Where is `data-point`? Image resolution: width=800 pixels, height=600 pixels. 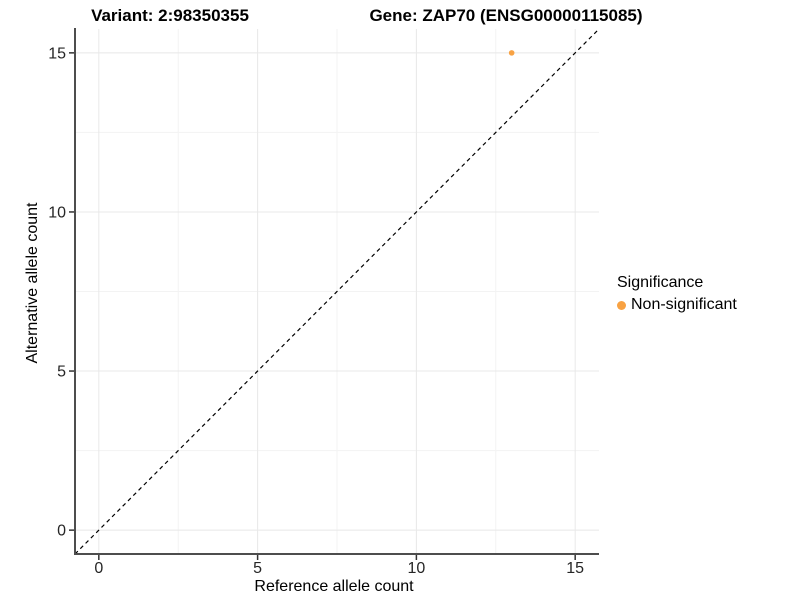
data-point is located at coordinates (511, 53).